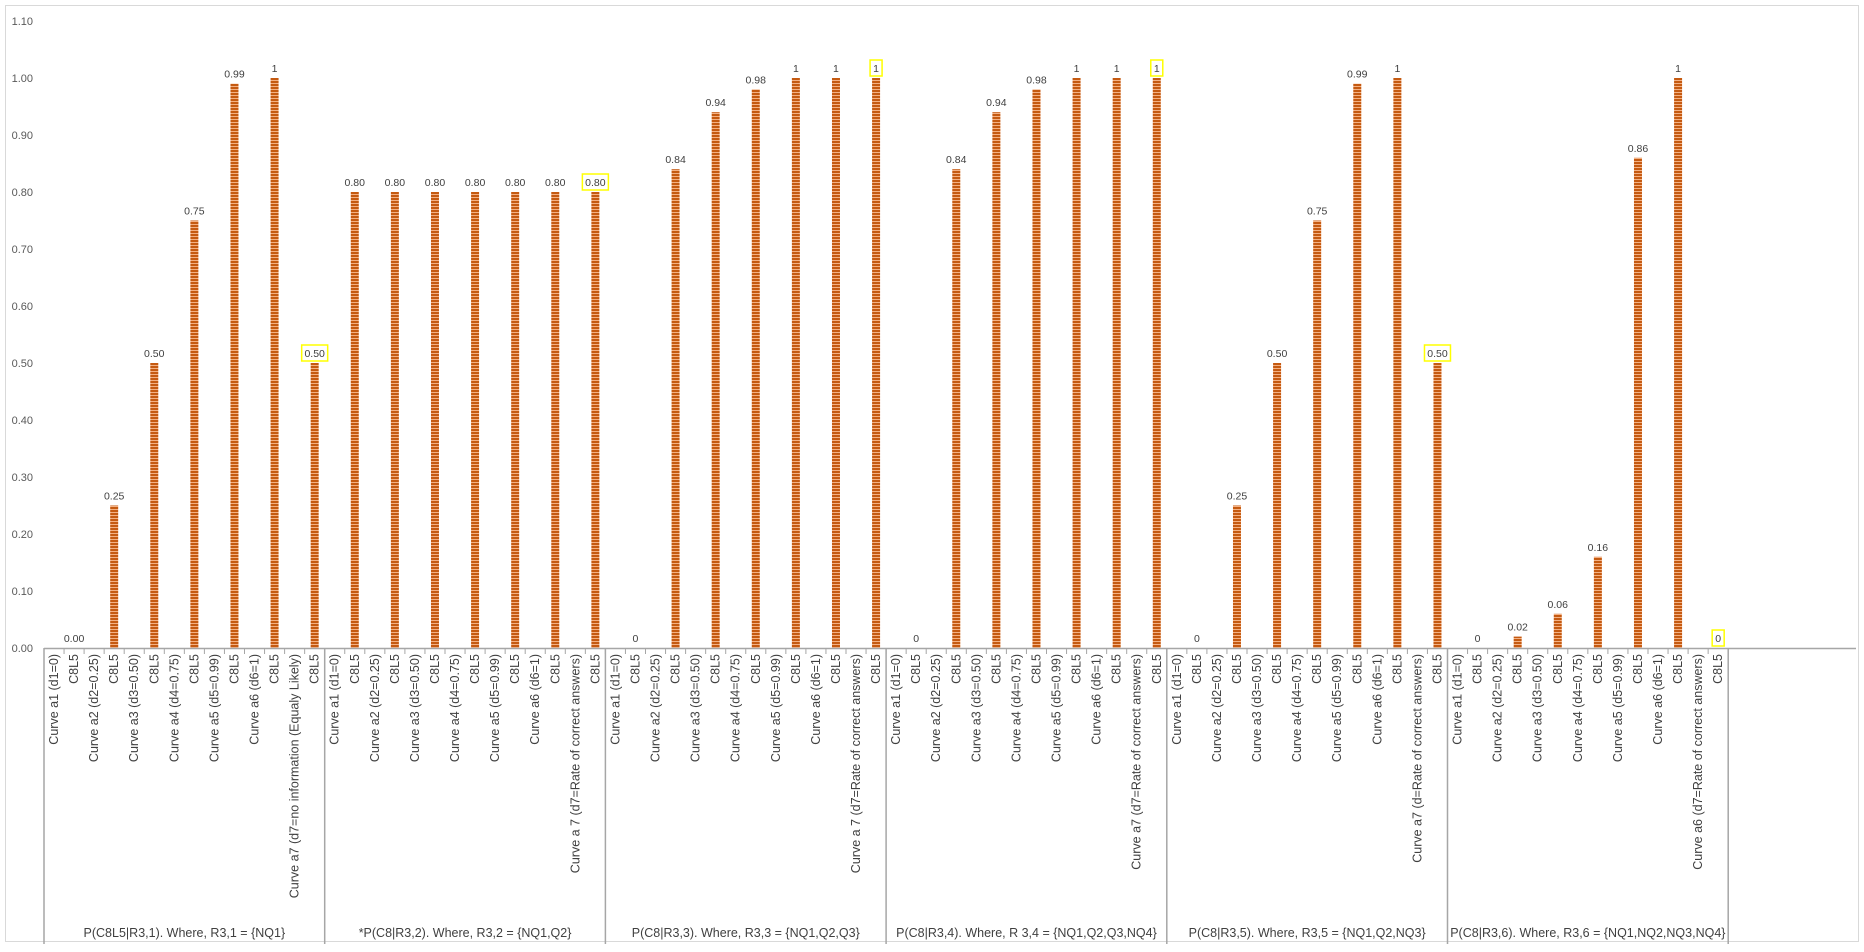 The height and width of the screenshot is (952, 1864). Describe the element at coordinates (1237, 497) in the screenshot. I see `bar-data-label: 0.25` at that location.